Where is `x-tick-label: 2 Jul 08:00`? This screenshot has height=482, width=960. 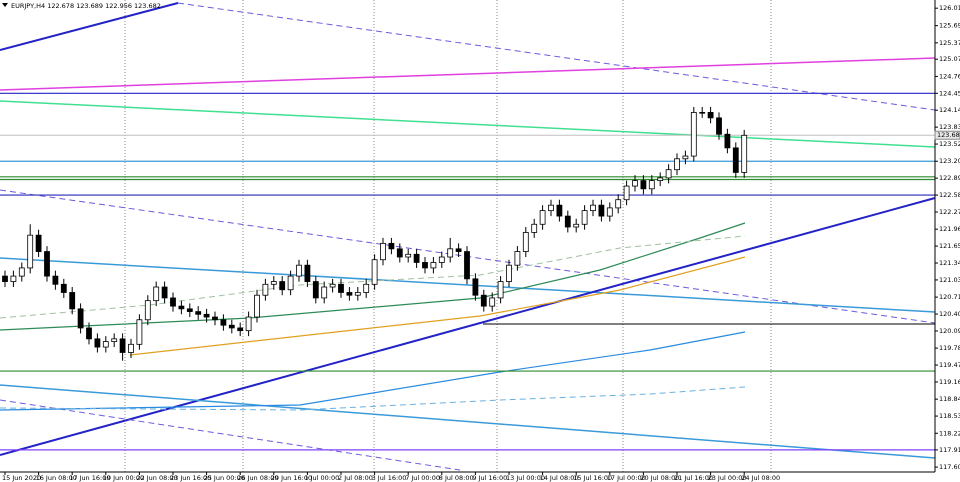 x-tick-label: 2 Jul 08:00 is located at coordinates (355, 478).